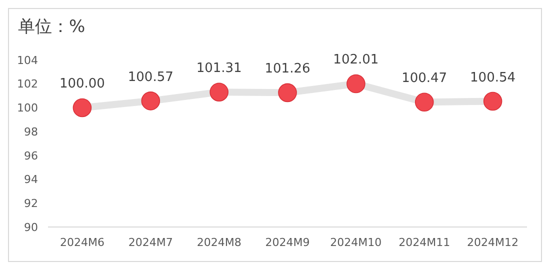 The height and width of the screenshot is (270, 550). What do you see at coordinates (356, 60) in the screenshot?
I see `data-label: 102.01` at bounding box center [356, 60].